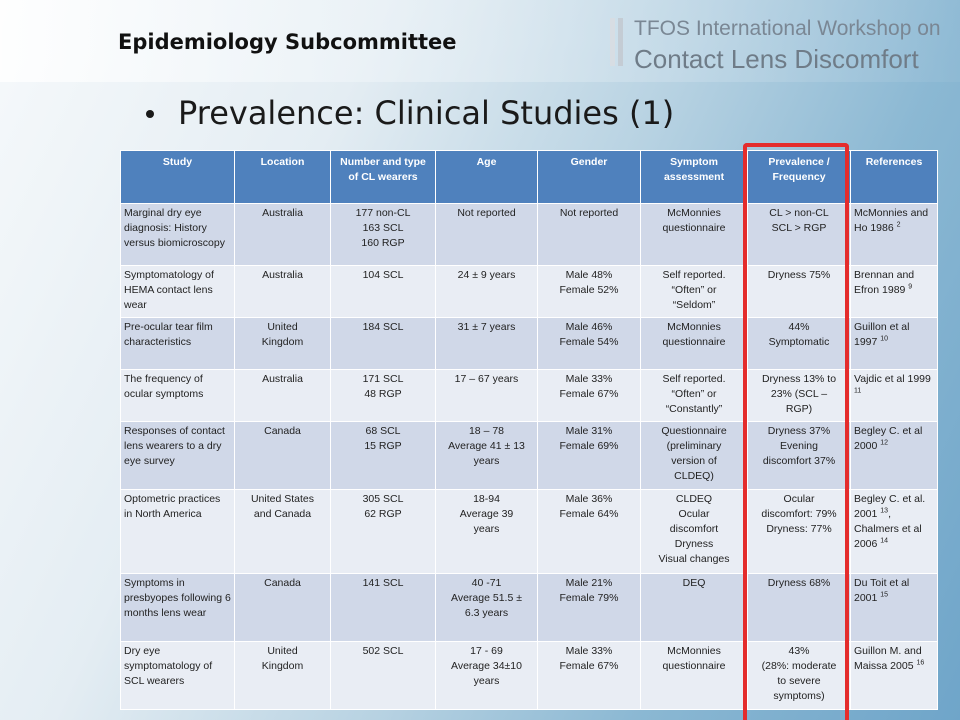 The width and height of the screenshot is (960, 720). I want to click on number-line: 502 SCL, so click(383, 651).